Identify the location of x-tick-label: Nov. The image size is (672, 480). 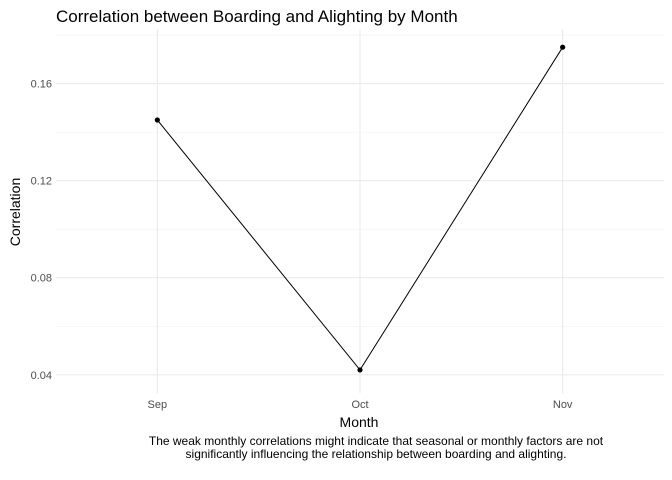
(563, 405).